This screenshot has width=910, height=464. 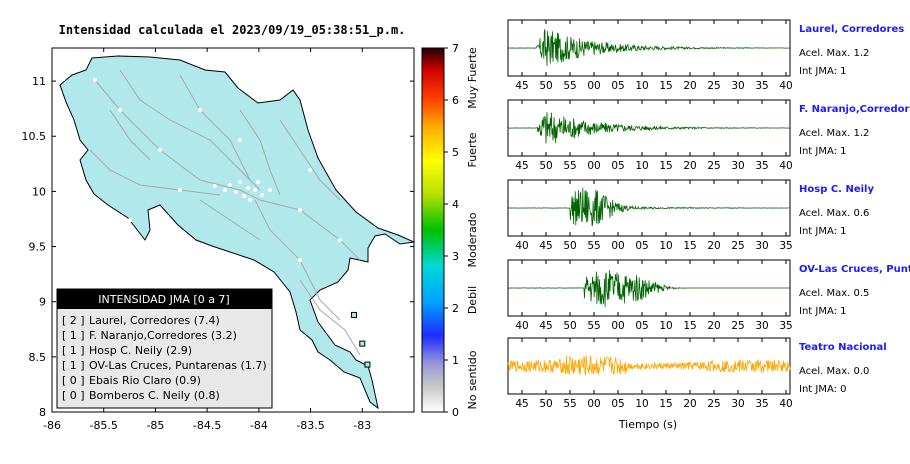 I want to click on map-xtick-label: -83.5, so click(x=310, y=425).